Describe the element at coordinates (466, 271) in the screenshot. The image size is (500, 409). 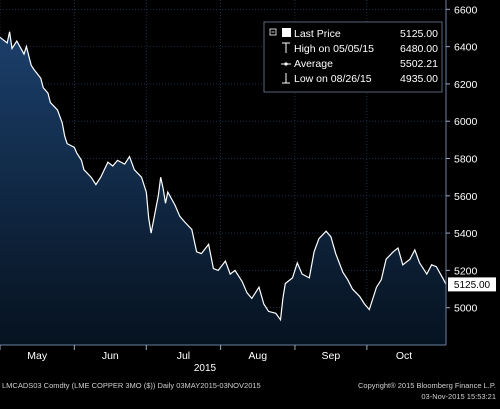
I see `y-tick-label: 5200` at that location.